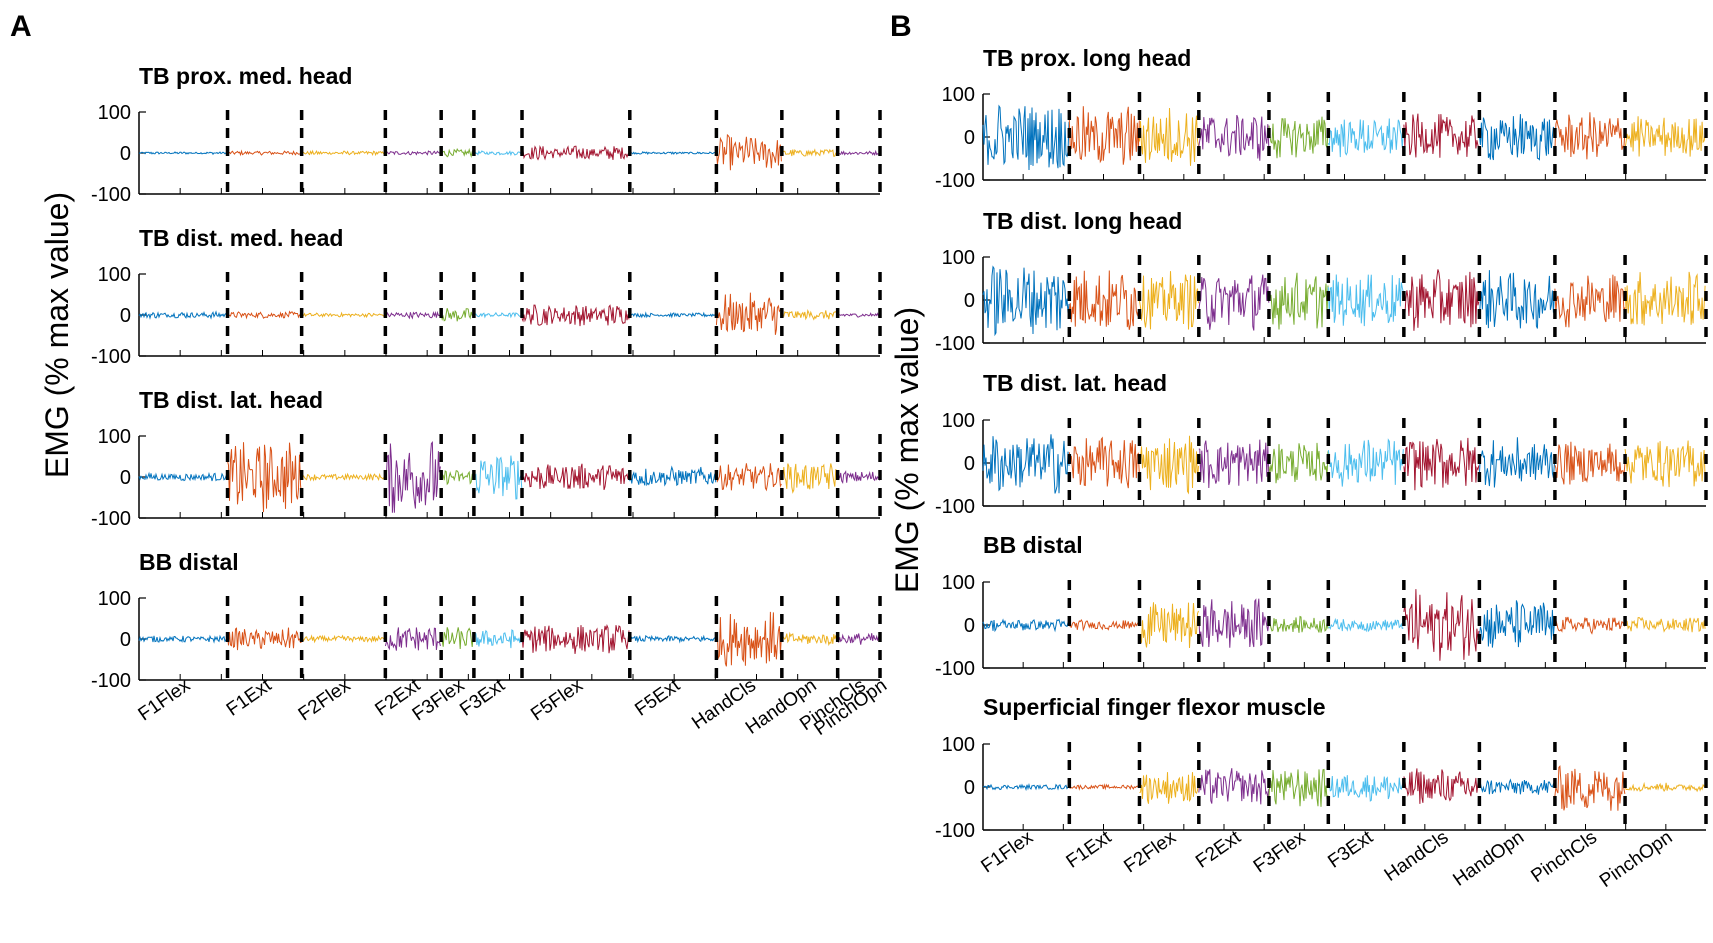 This screenshot has height=943, width=1713. Describe the element at coordinates (1150, 852) in the screenshot. I see `category-label-F2Flex: F2Flex` at that location.